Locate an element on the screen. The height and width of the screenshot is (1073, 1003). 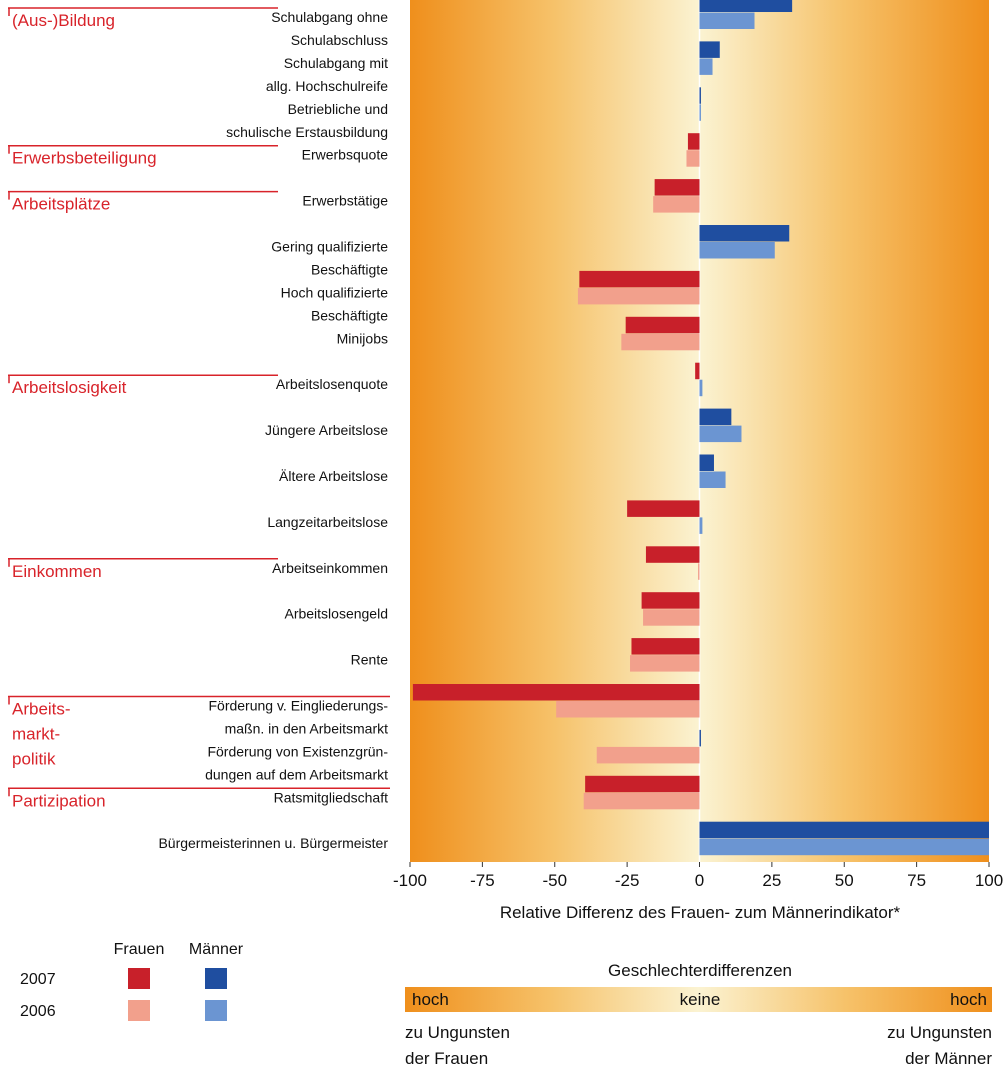
group-label: (Aus-)Bildung is located at coordinates (63, 20).